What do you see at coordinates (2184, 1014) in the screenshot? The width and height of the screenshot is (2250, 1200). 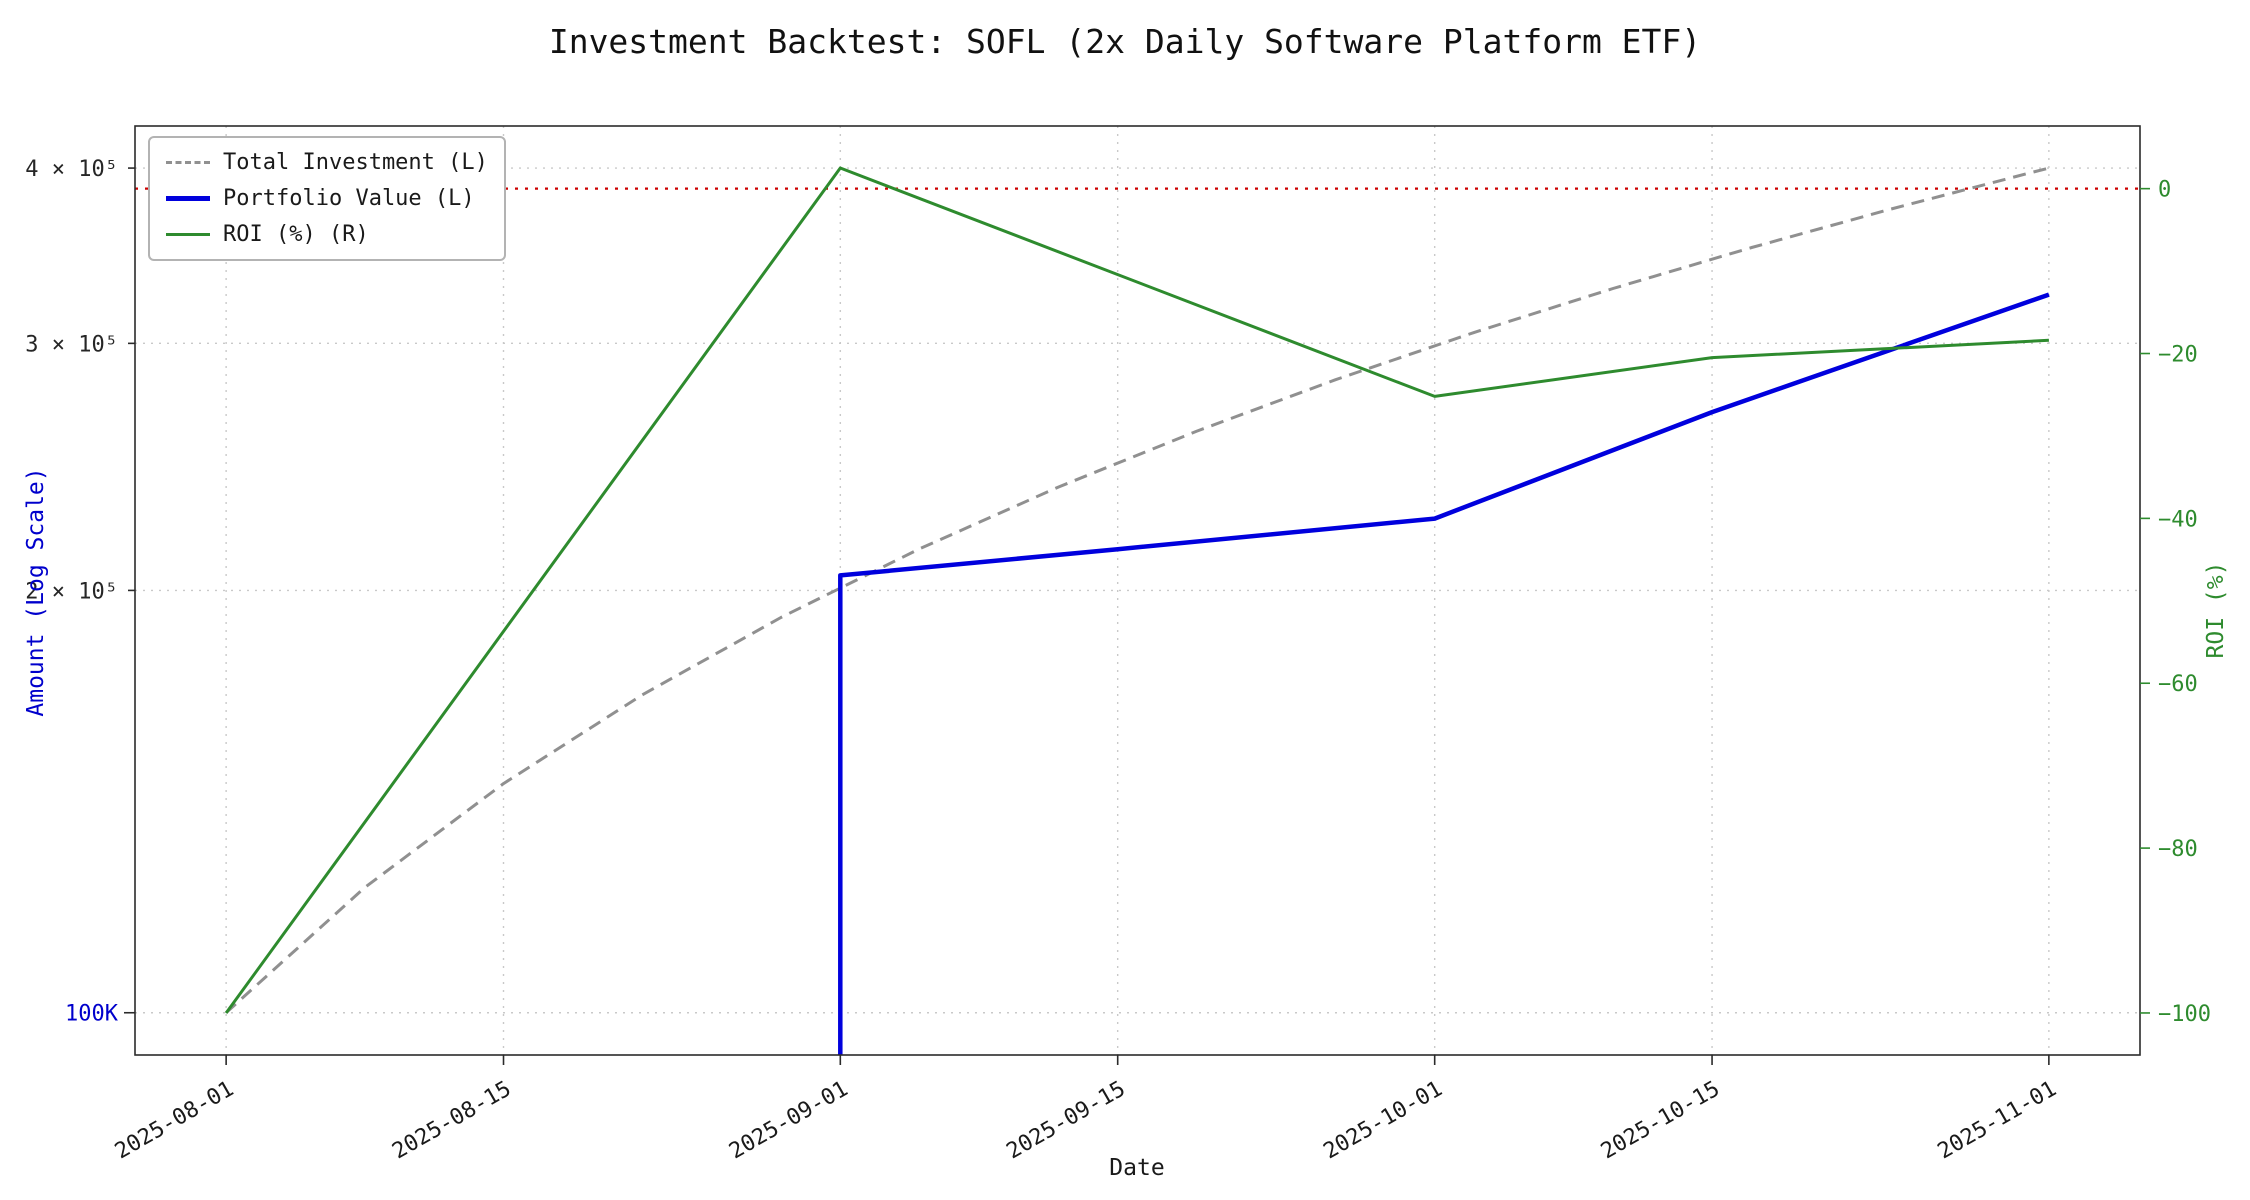 I see `right-tick-label: −100` at bounding box center [2184, 1014].